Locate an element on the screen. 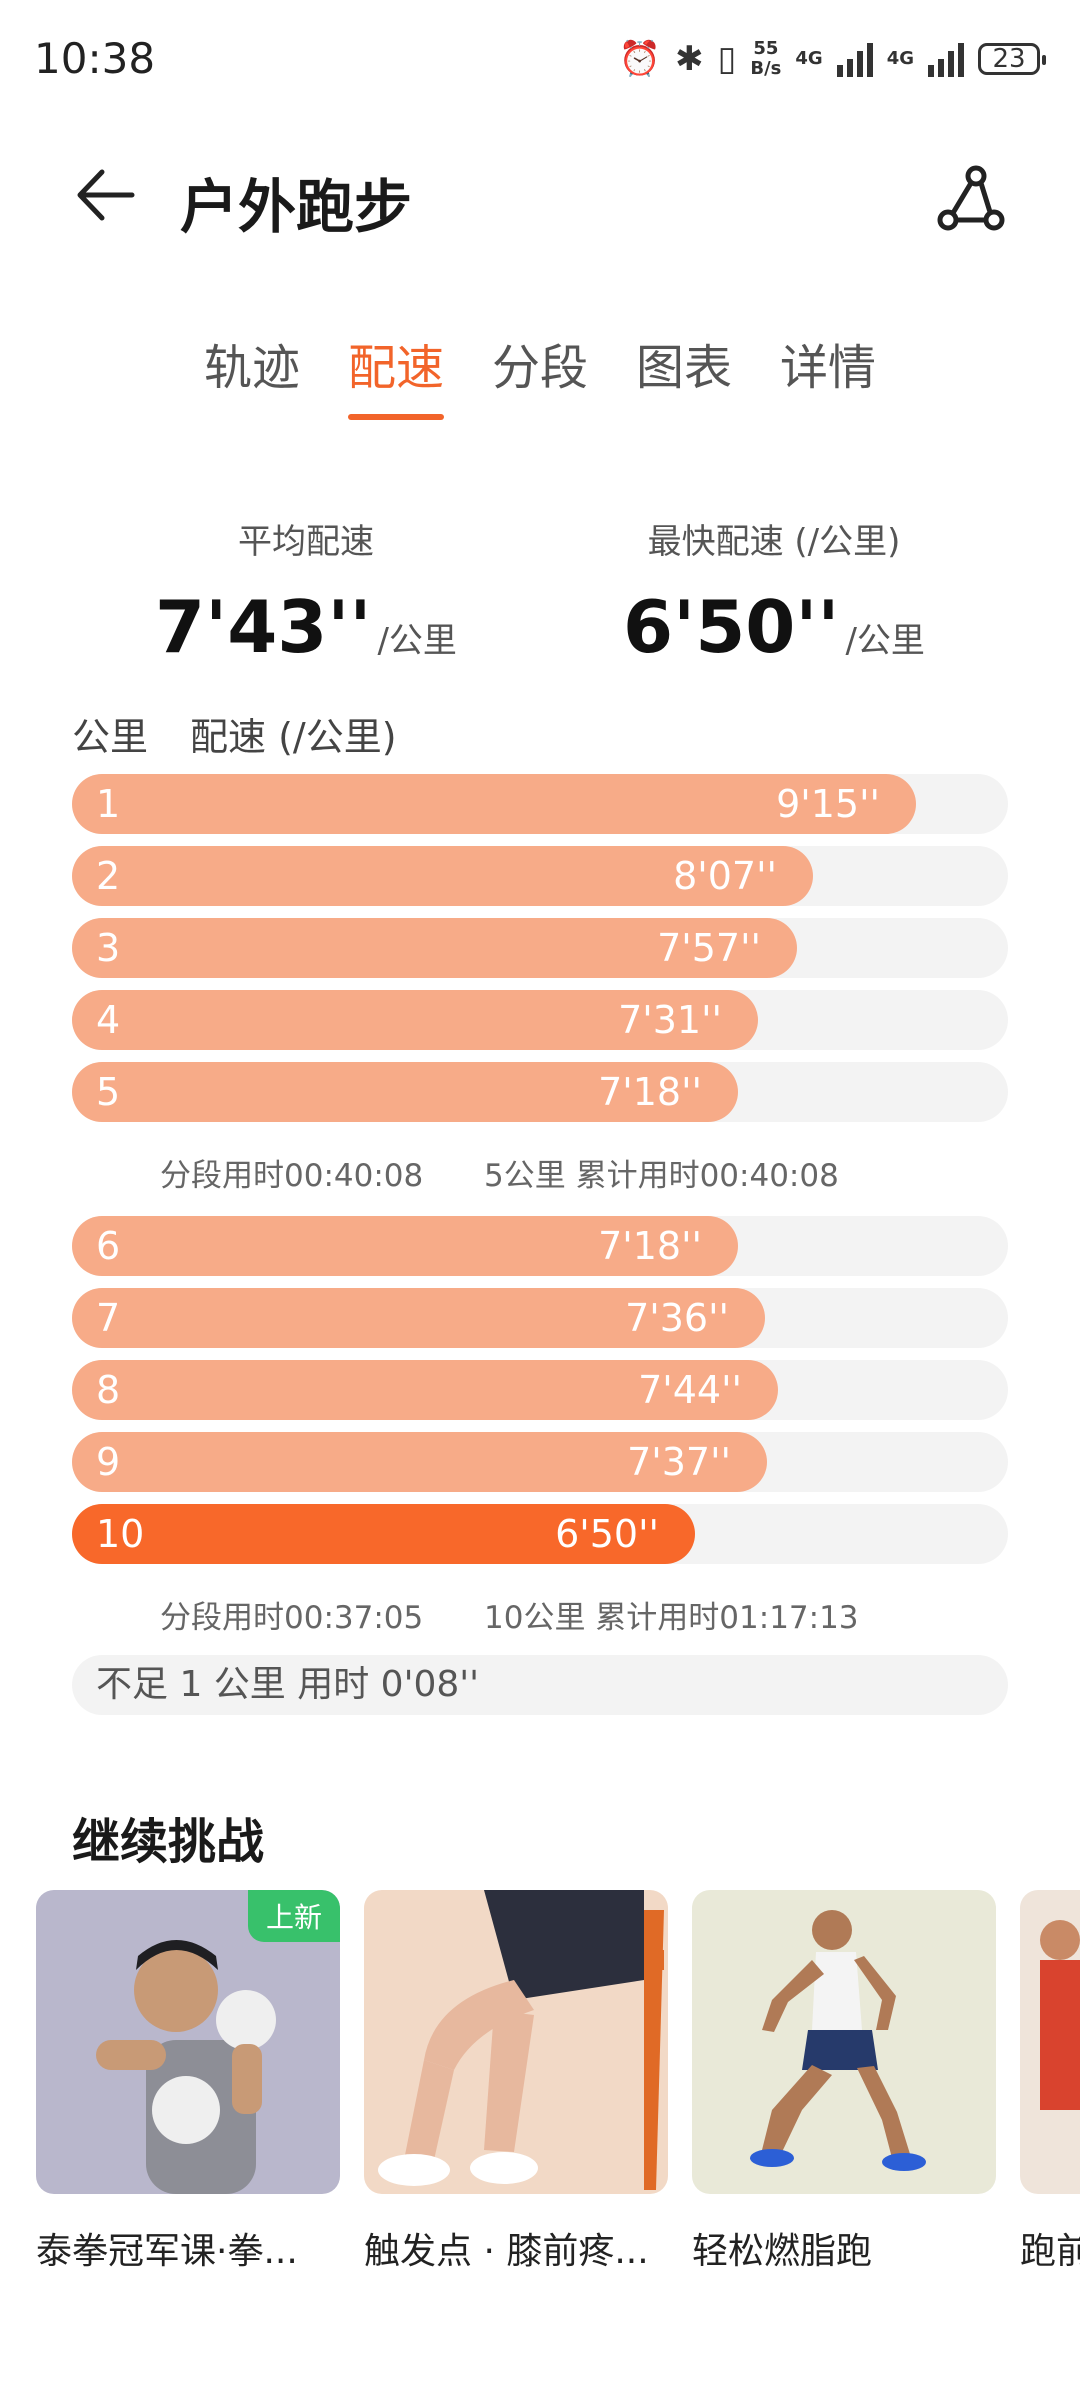 The image size is (1080, 2400). battery-icon: 23 is located at coordinates (1012, 59).